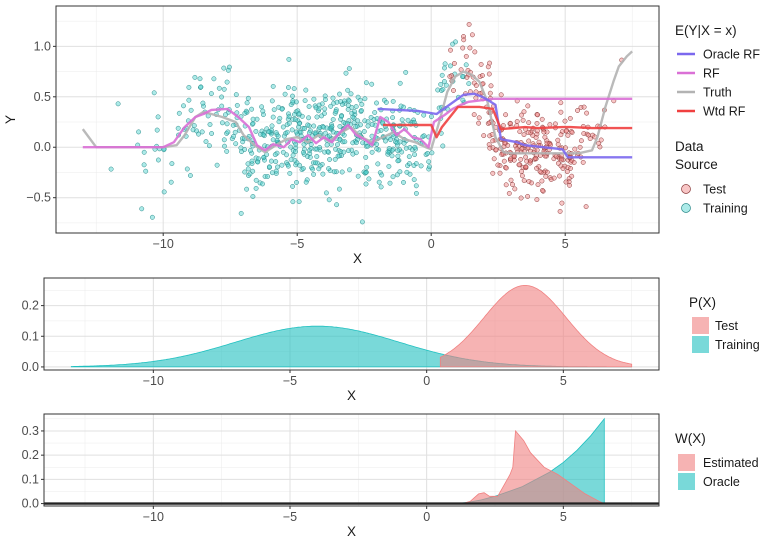  I want to click on y-tick-label: 0.1, so click(30, 479).